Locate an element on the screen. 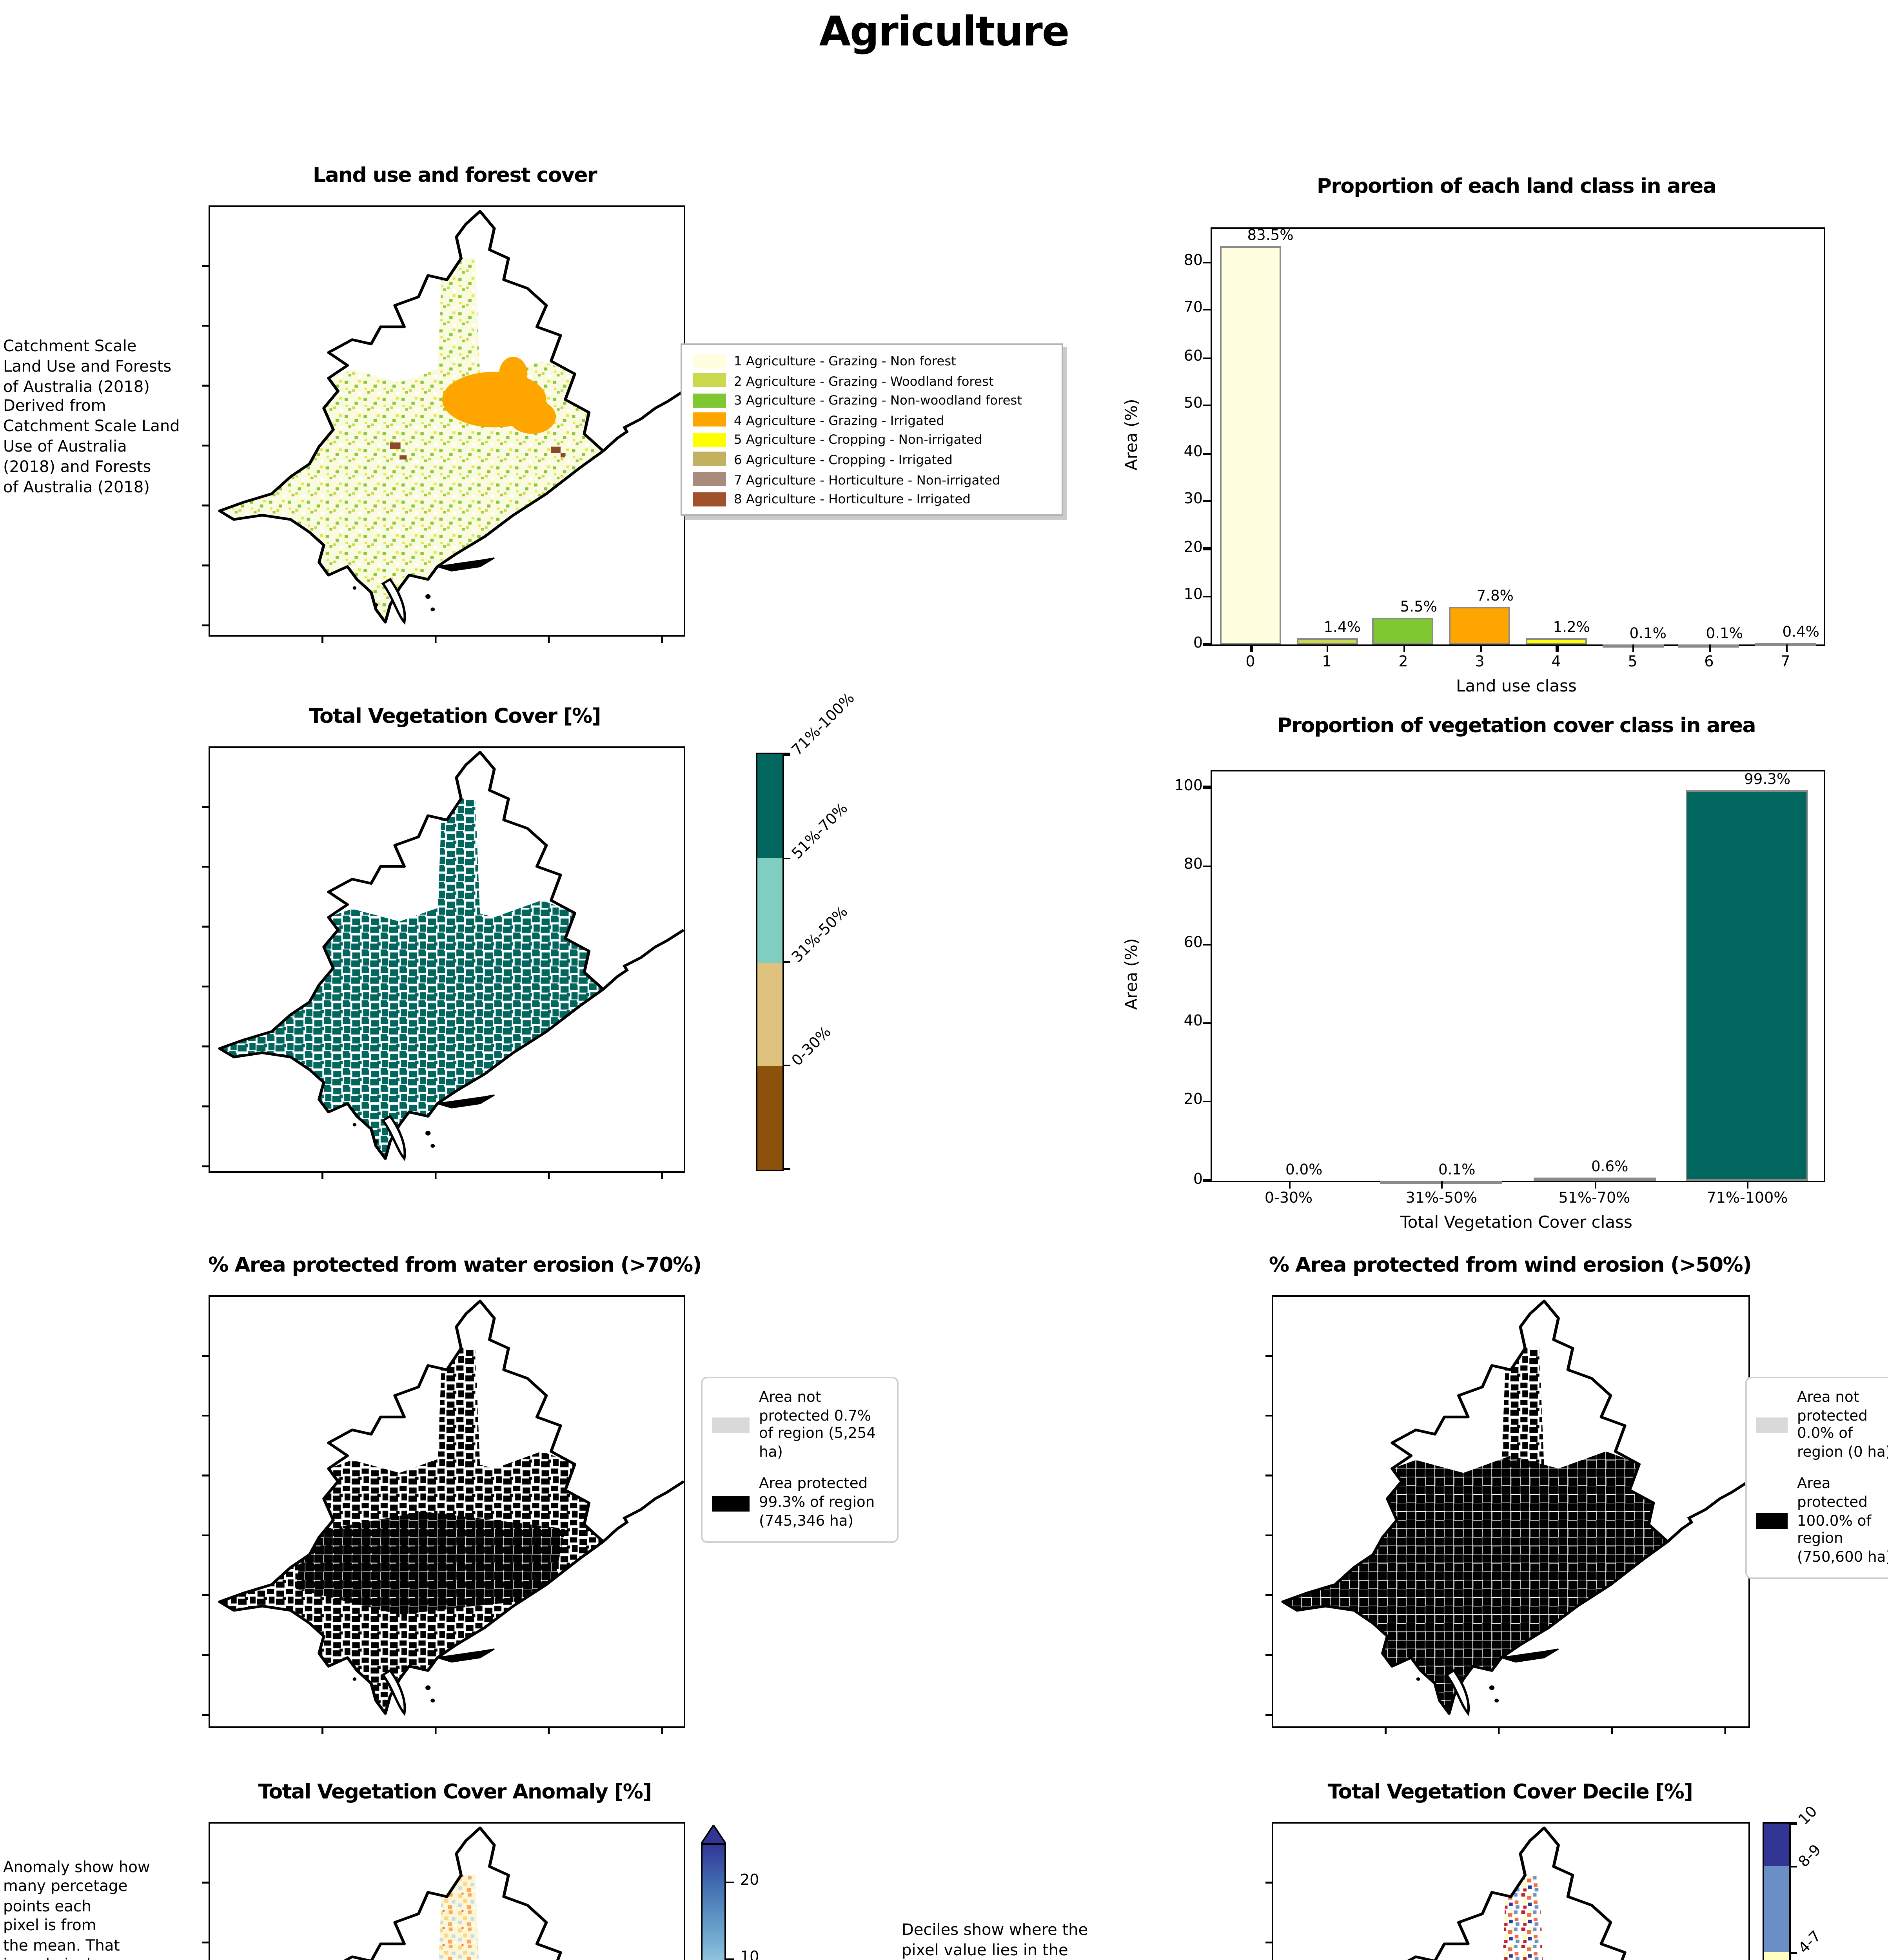 The width and height of the screenshot is (1888, 1960). x-tick-label: 1 is located at coordinates (1327, 662).